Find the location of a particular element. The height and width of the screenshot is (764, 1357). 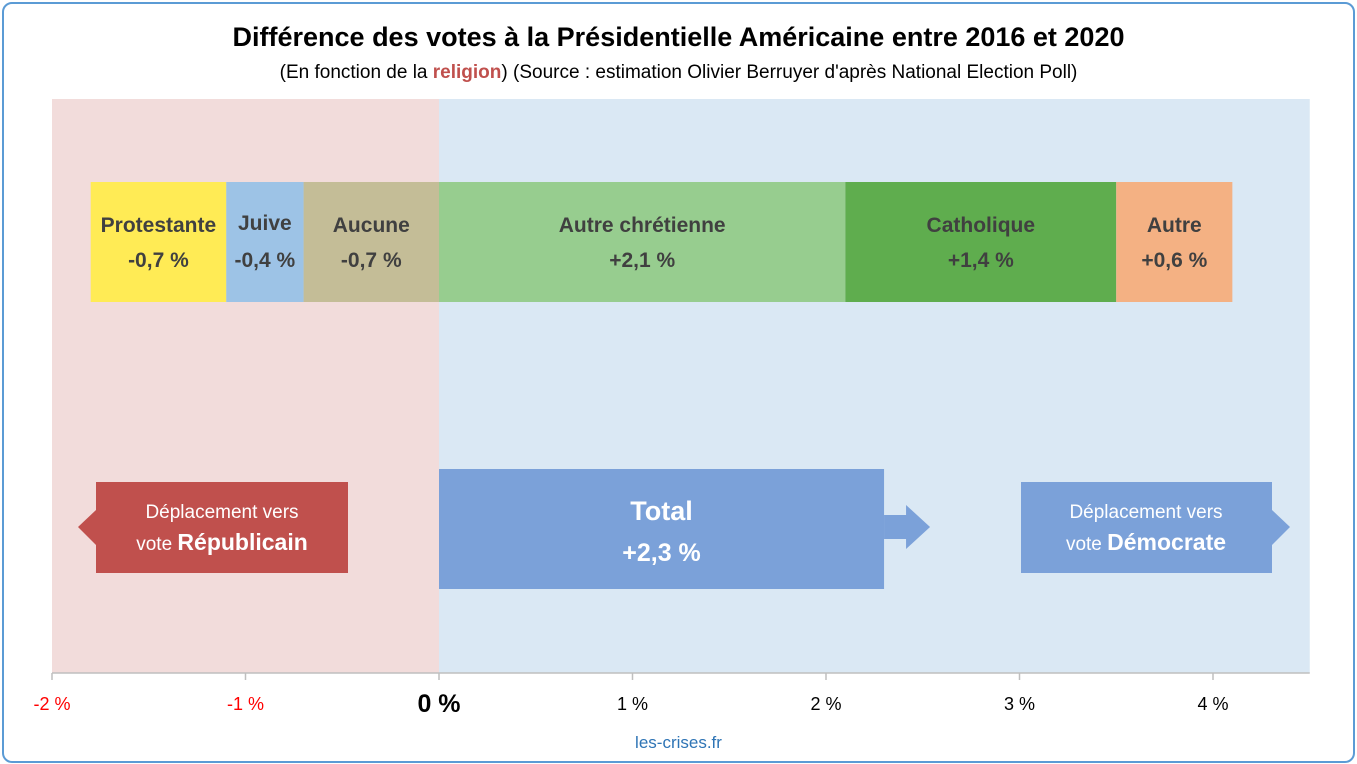

segment-value: +1,4 % is located at coordinates (981, 260).